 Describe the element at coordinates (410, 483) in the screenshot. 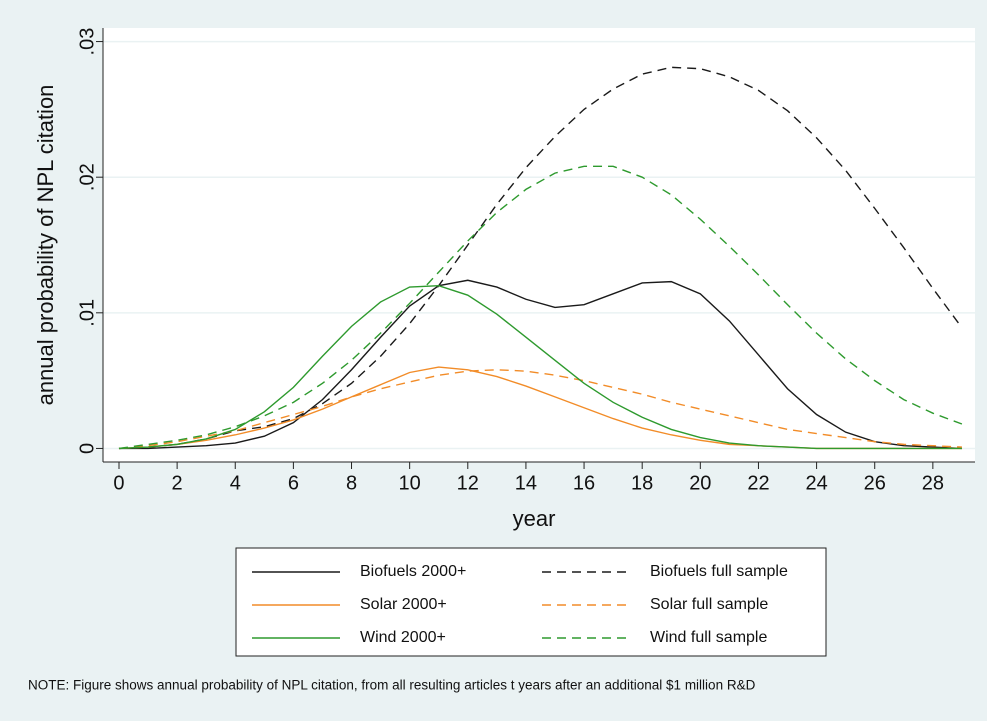

I see `x-tick-label: 10` at that location.